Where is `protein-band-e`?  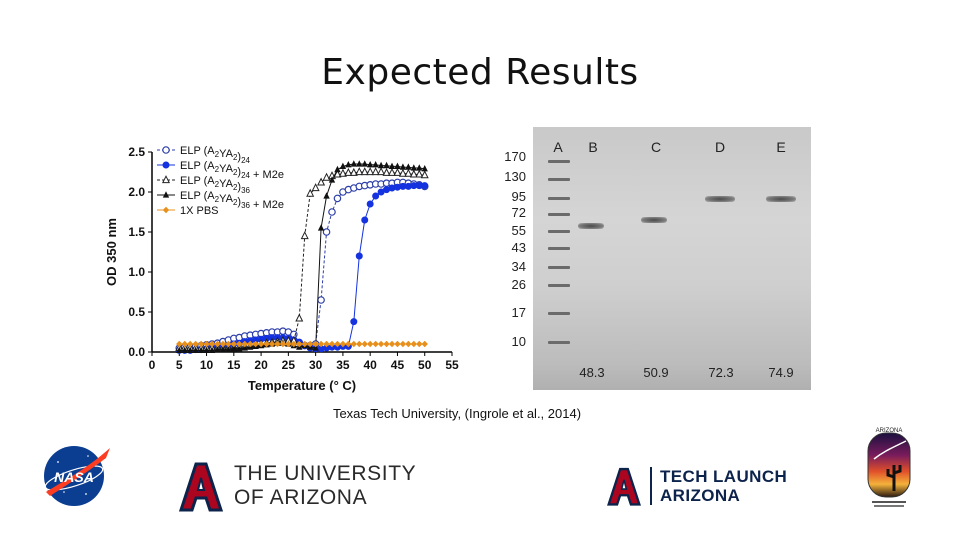
protein-band-e is located at coordinates (781, 199).